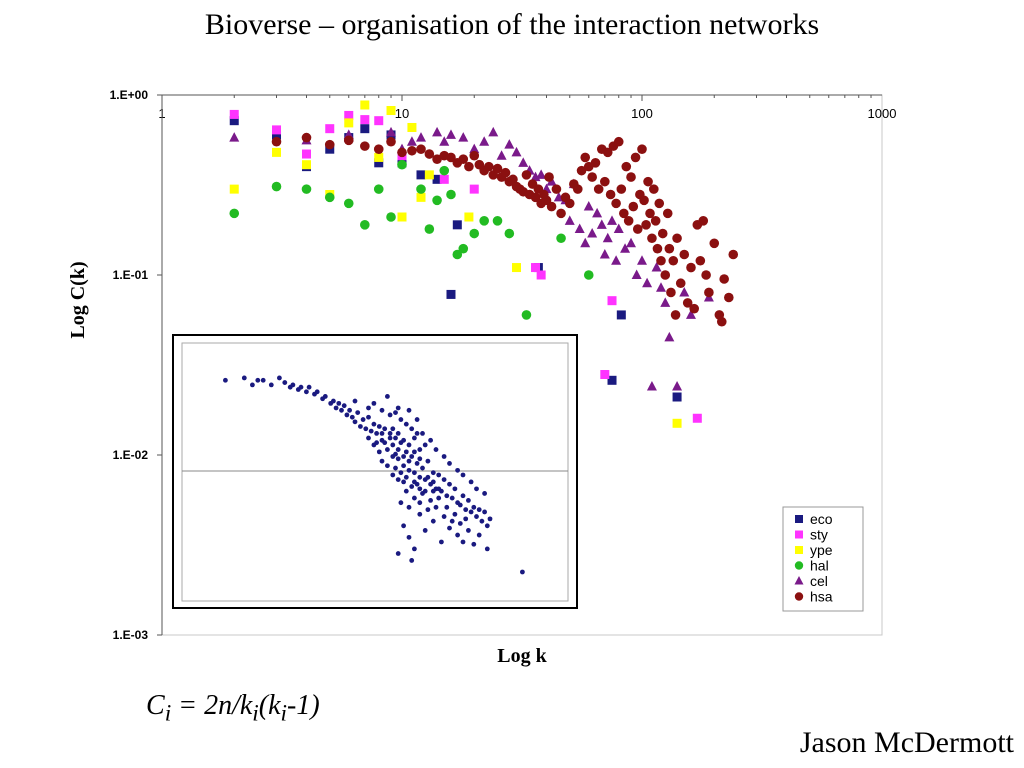  I want to click on x-tick-label: 100, so click(642, 113).